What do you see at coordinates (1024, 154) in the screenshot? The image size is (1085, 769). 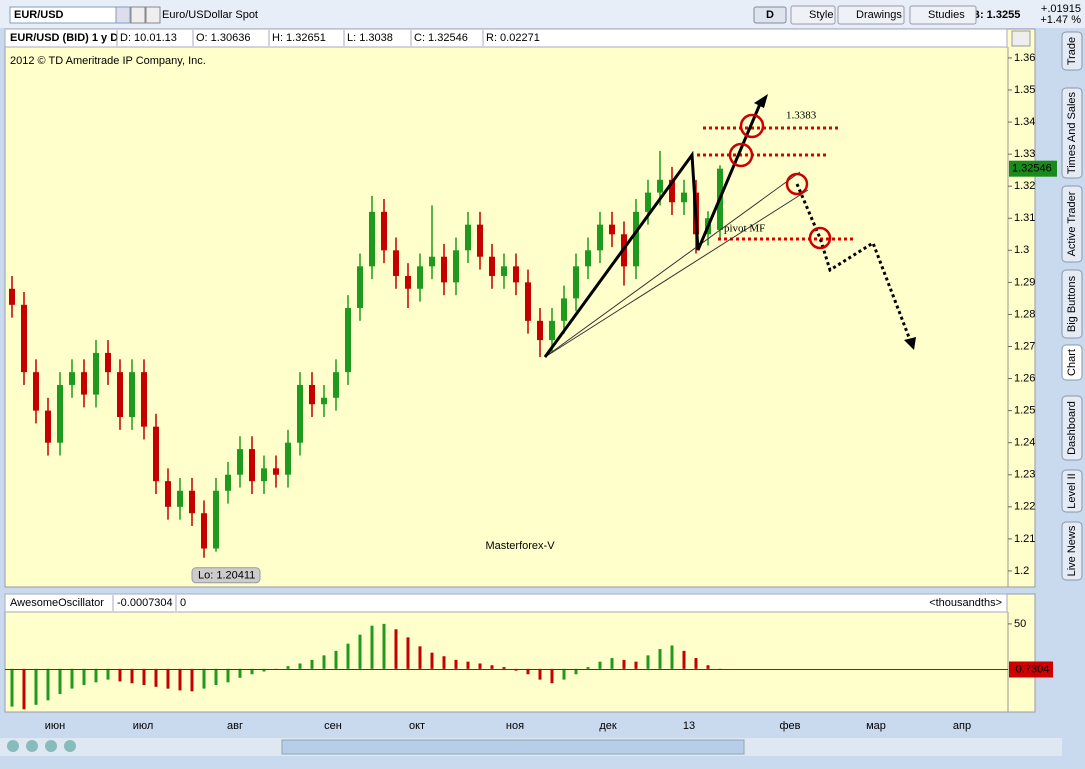 I see `y-tick-label: 1.33` at bounding box center [1024, 154].